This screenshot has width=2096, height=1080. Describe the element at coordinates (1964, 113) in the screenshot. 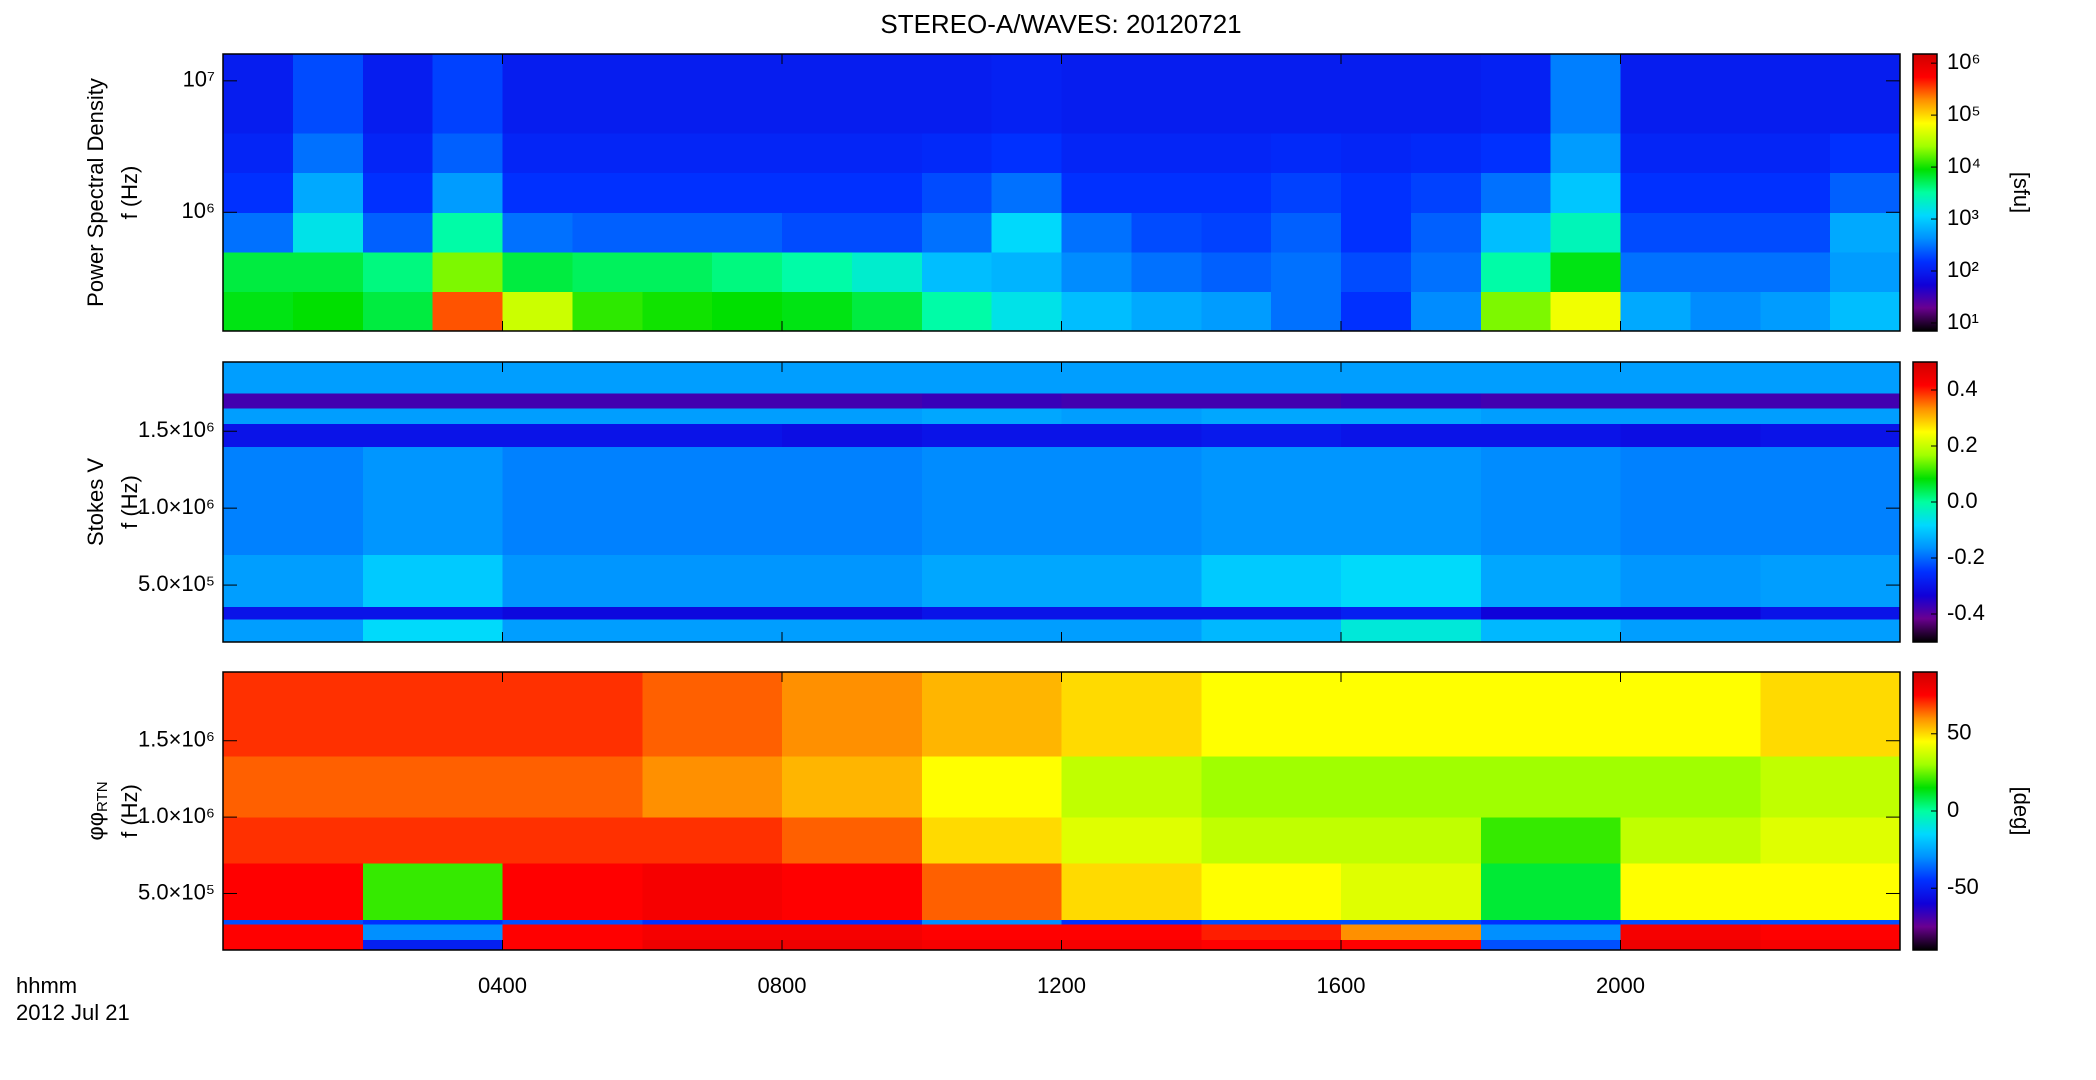

I see `colorbar-tick-label: 10⁵` at that location.